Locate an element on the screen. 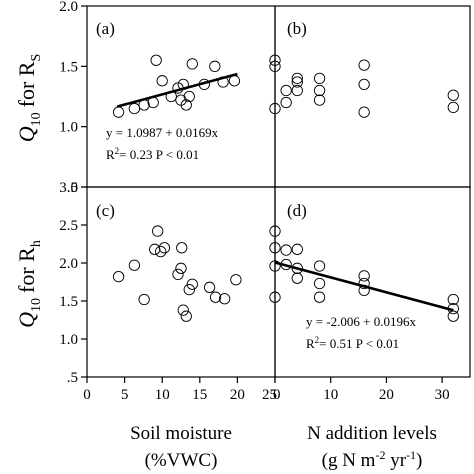 The width and height of the screenshot is (474, 474). panel-c-x-tick-label: 10 is located at coordinates (162, 395).